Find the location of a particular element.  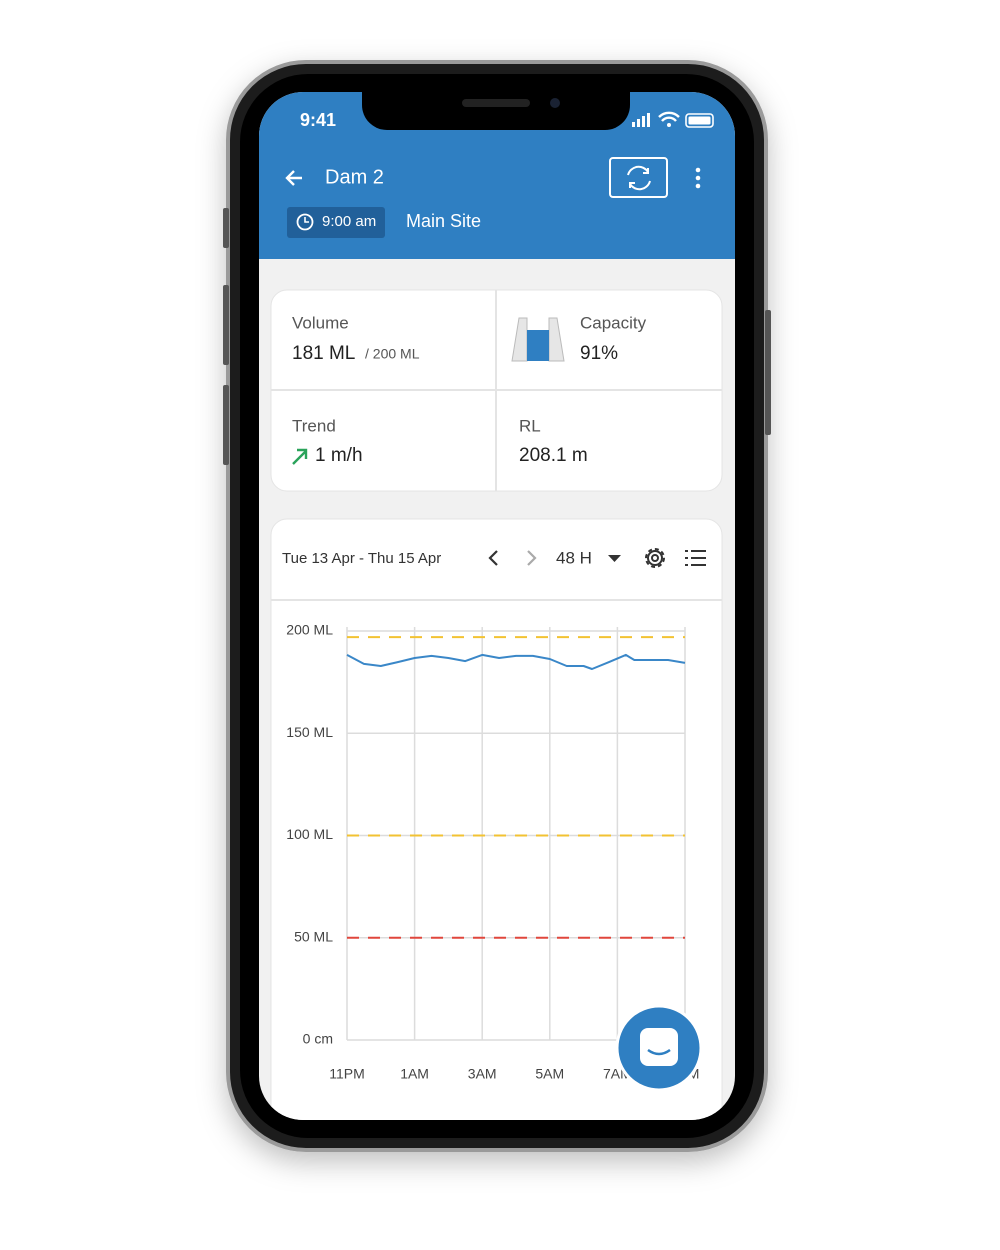

back-button is located at coordinates (293, 178).